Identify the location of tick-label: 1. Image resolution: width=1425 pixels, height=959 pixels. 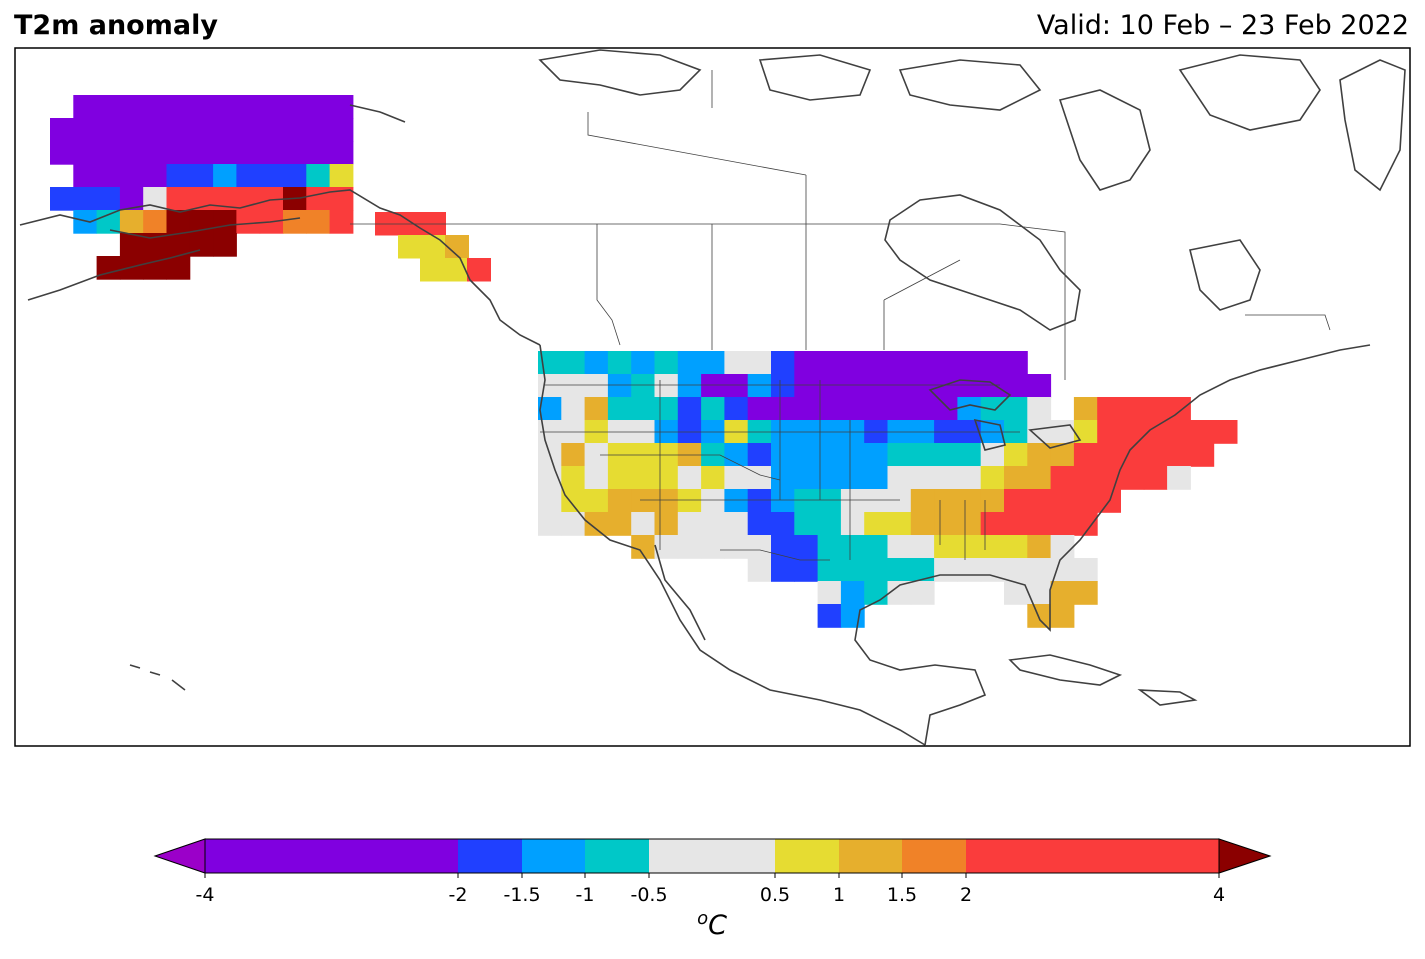
(839, 895).